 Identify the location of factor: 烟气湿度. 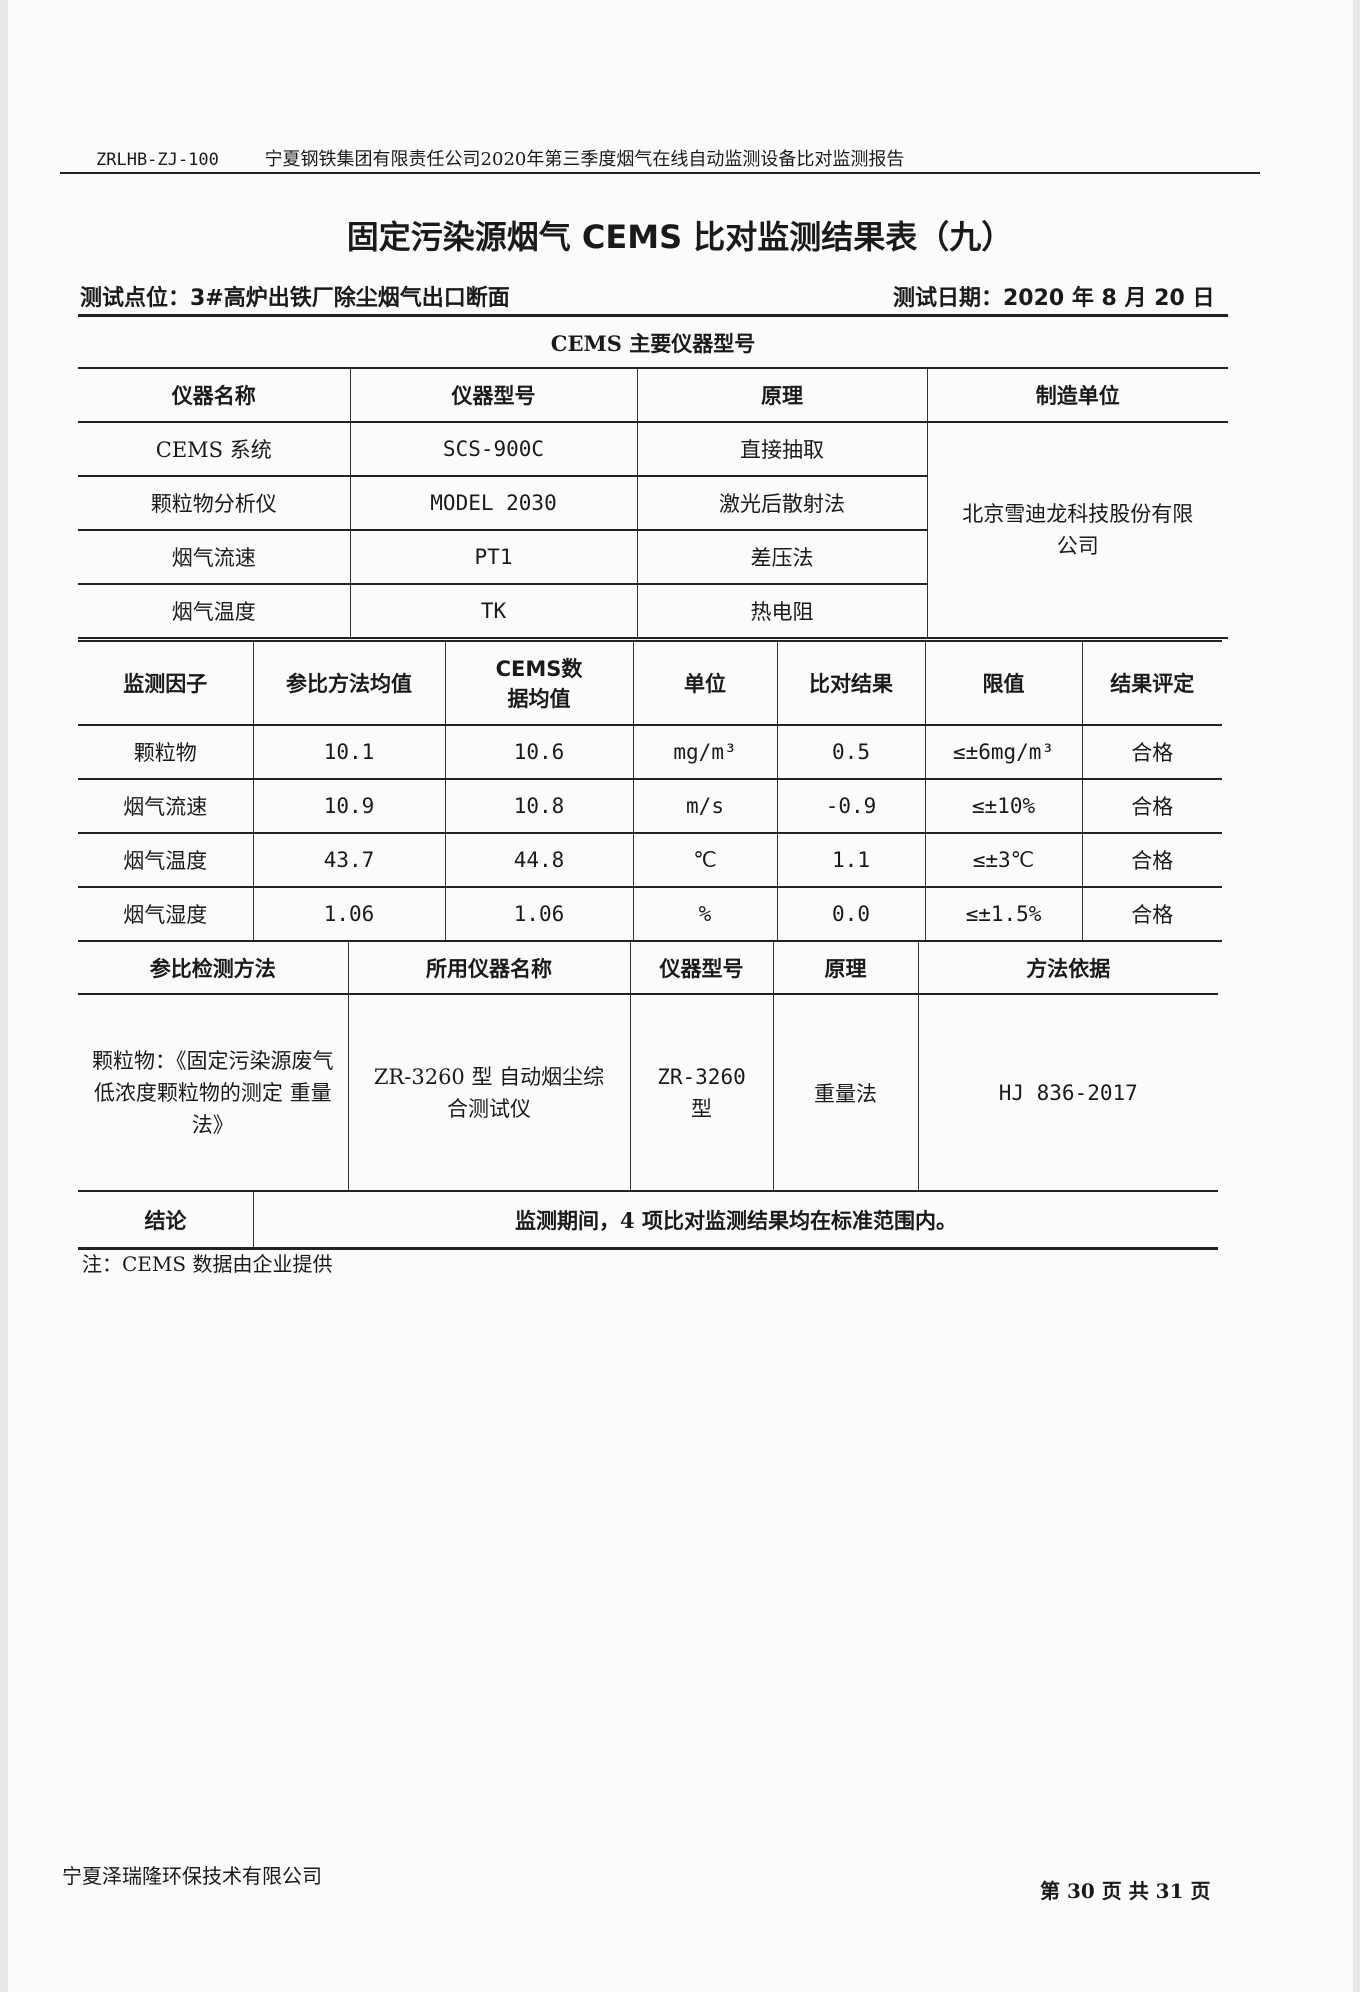
(165, 914).